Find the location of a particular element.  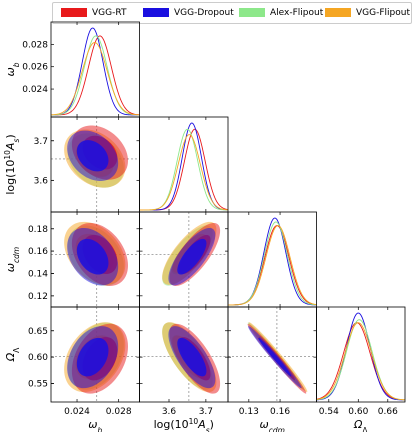

ytick-label-As: 3.7 is located at coordinates (41, 142).